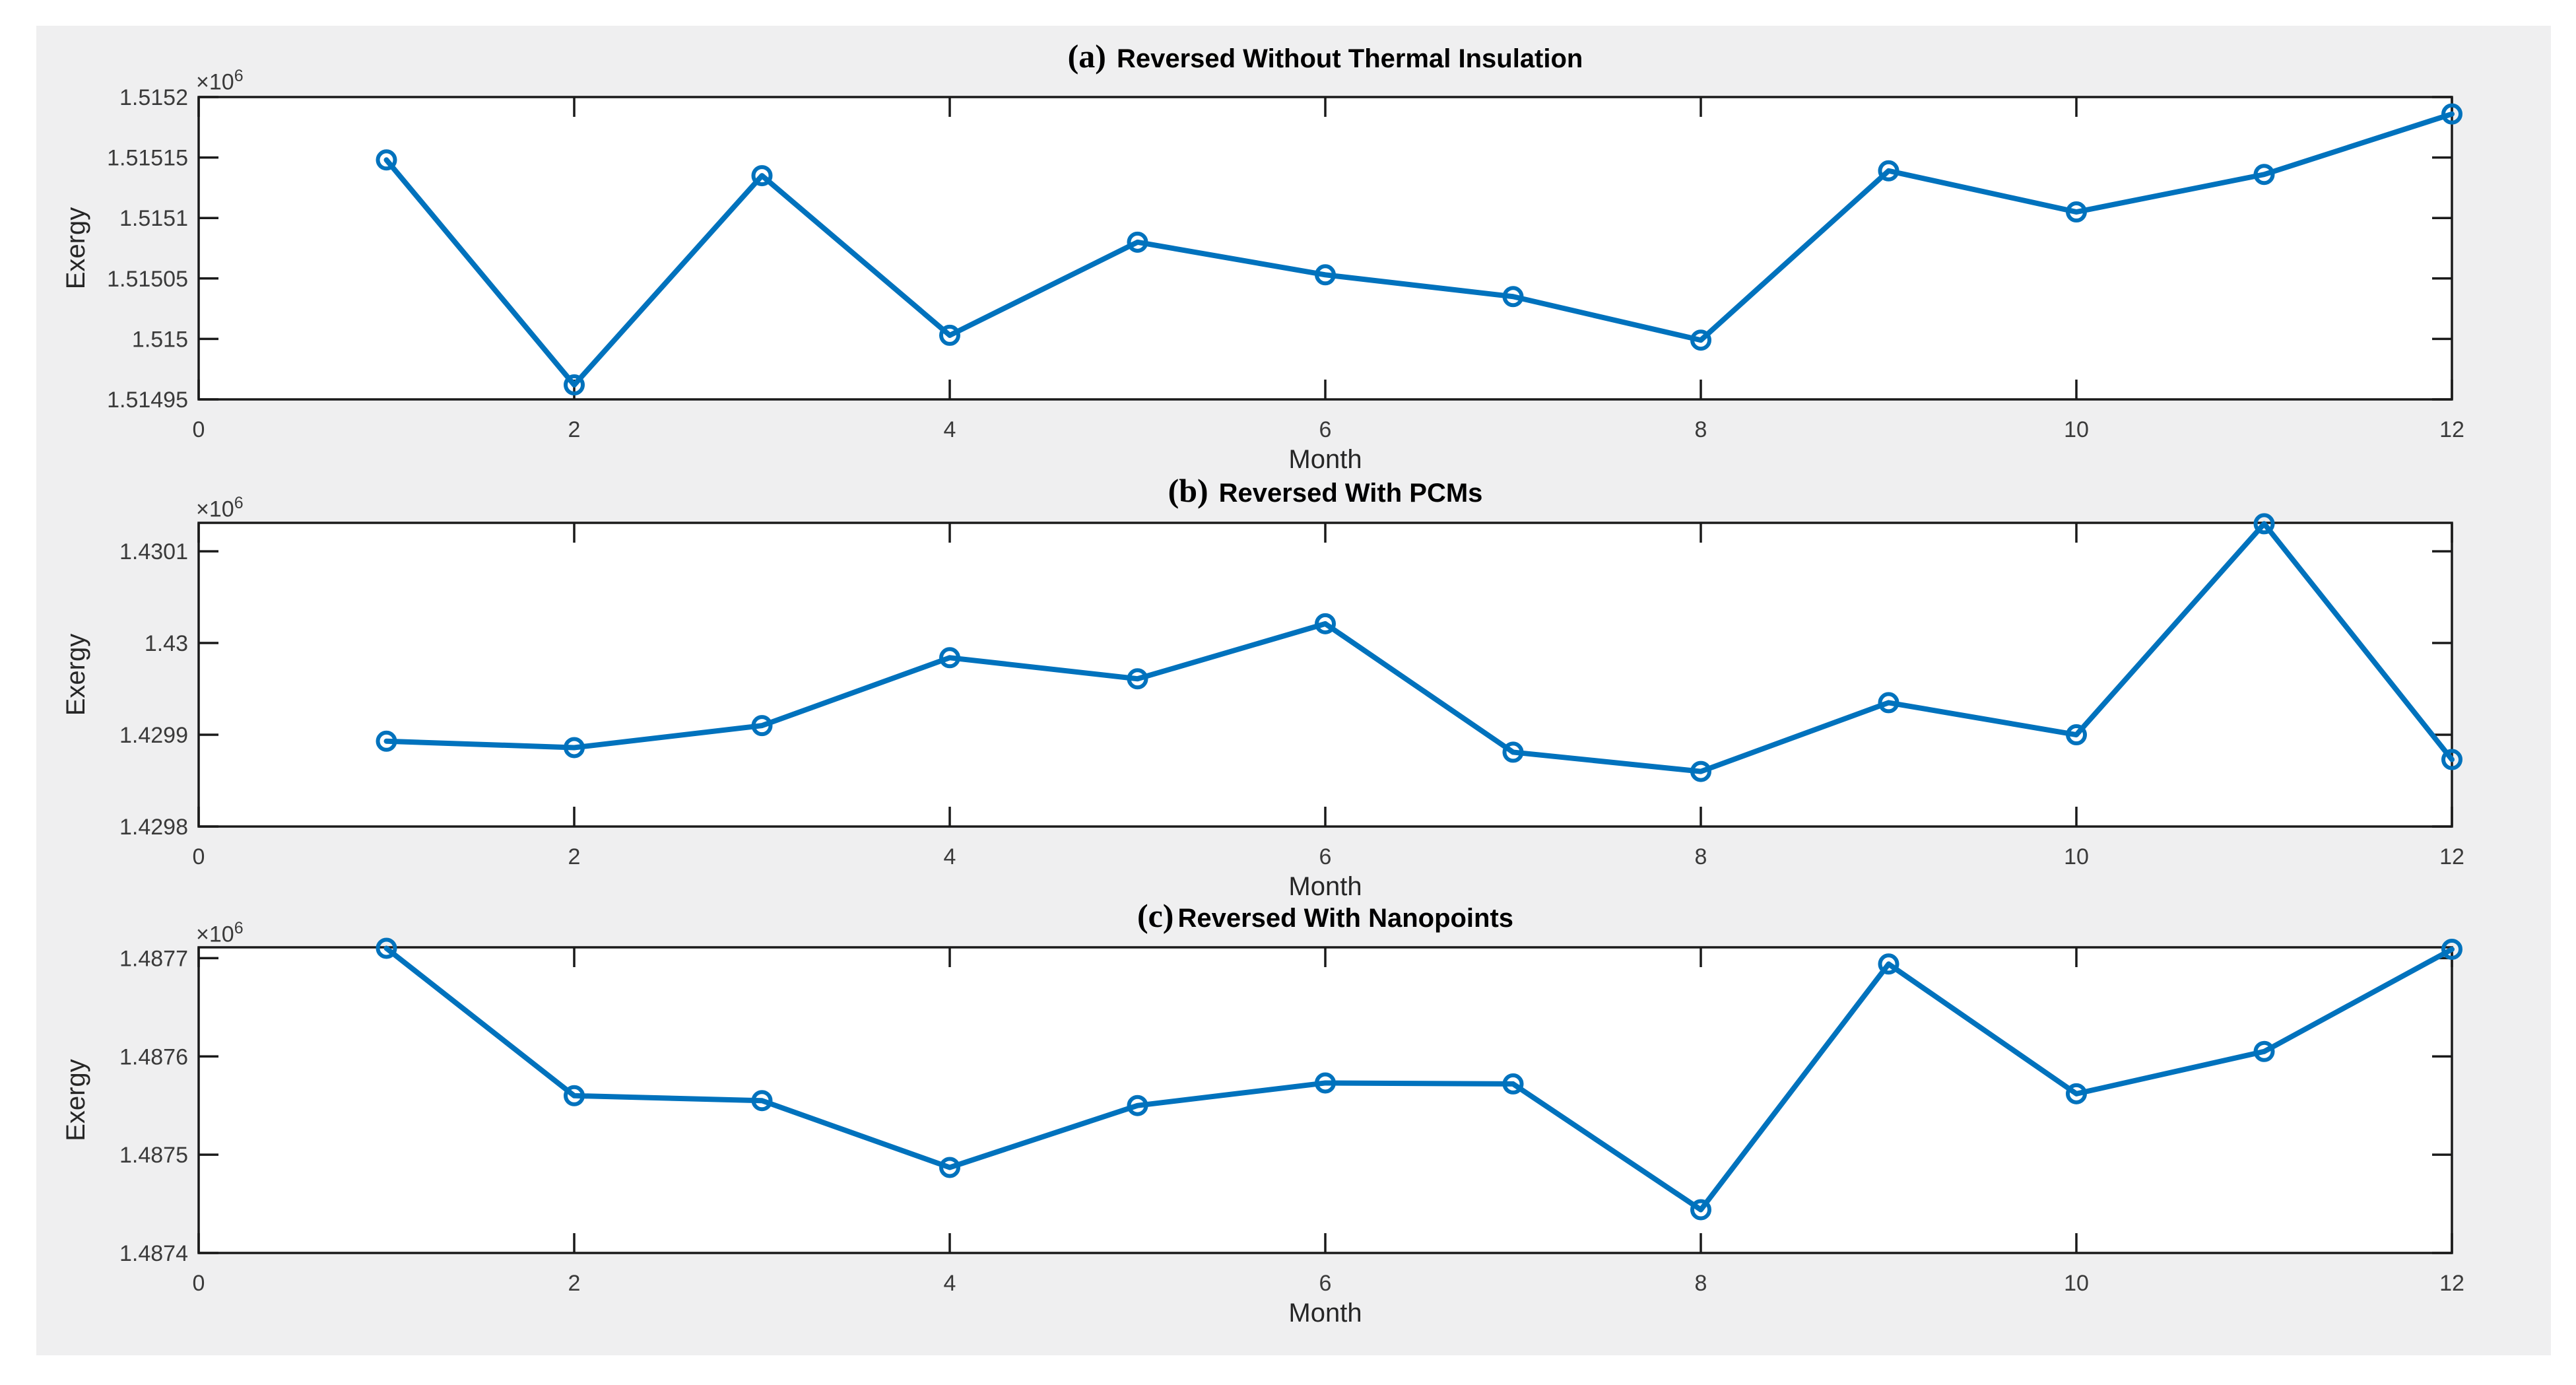 The height and width of the screenshot is (1385, 2576). What do you see at coordinates (1345, 918) in the screenshot?
I see `subplot-c-title-text: Reversed With Nanopoints` at bounding box center [1345, 918].